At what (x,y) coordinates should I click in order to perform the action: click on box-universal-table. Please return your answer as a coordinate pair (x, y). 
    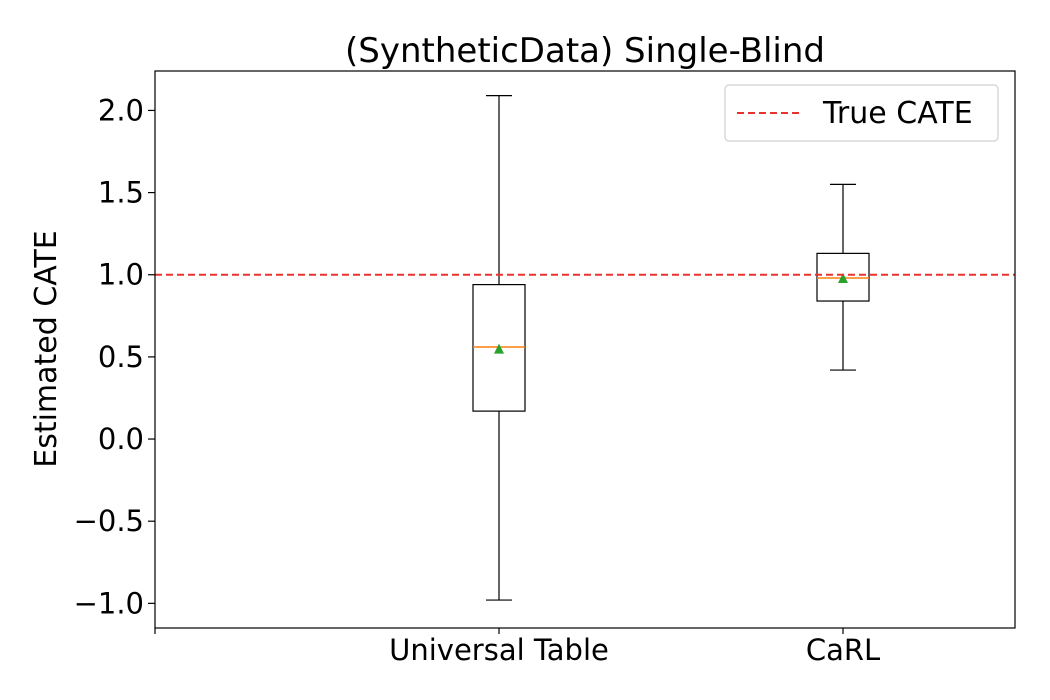
    Looking at the image, I should click on (499, 347).